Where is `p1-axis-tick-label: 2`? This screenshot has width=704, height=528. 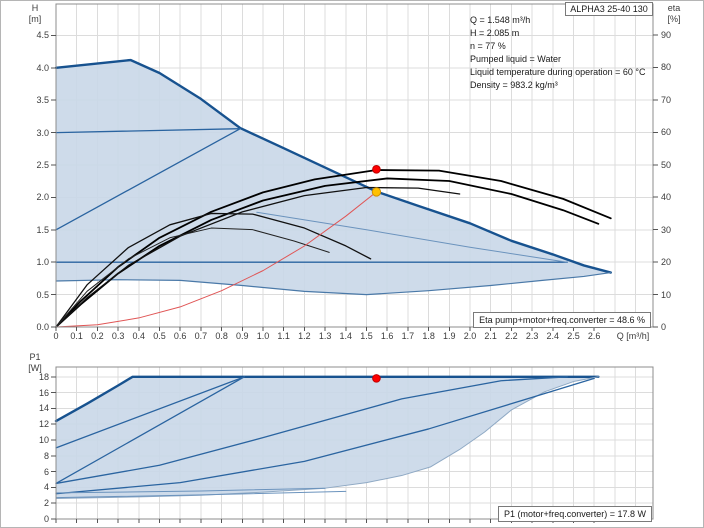
p1-axis-tick-label: 2 is located at coordinates (46, 503).